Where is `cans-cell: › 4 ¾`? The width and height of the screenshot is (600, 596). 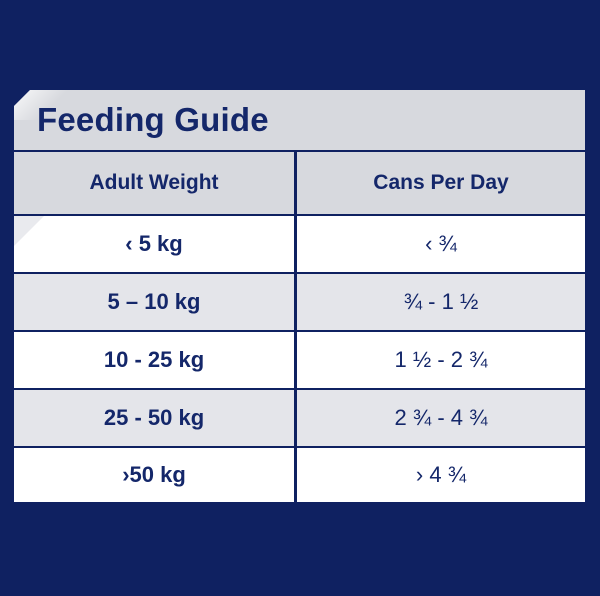 cans-cell: › 4 ¾ is located at coordinates (441, 475).